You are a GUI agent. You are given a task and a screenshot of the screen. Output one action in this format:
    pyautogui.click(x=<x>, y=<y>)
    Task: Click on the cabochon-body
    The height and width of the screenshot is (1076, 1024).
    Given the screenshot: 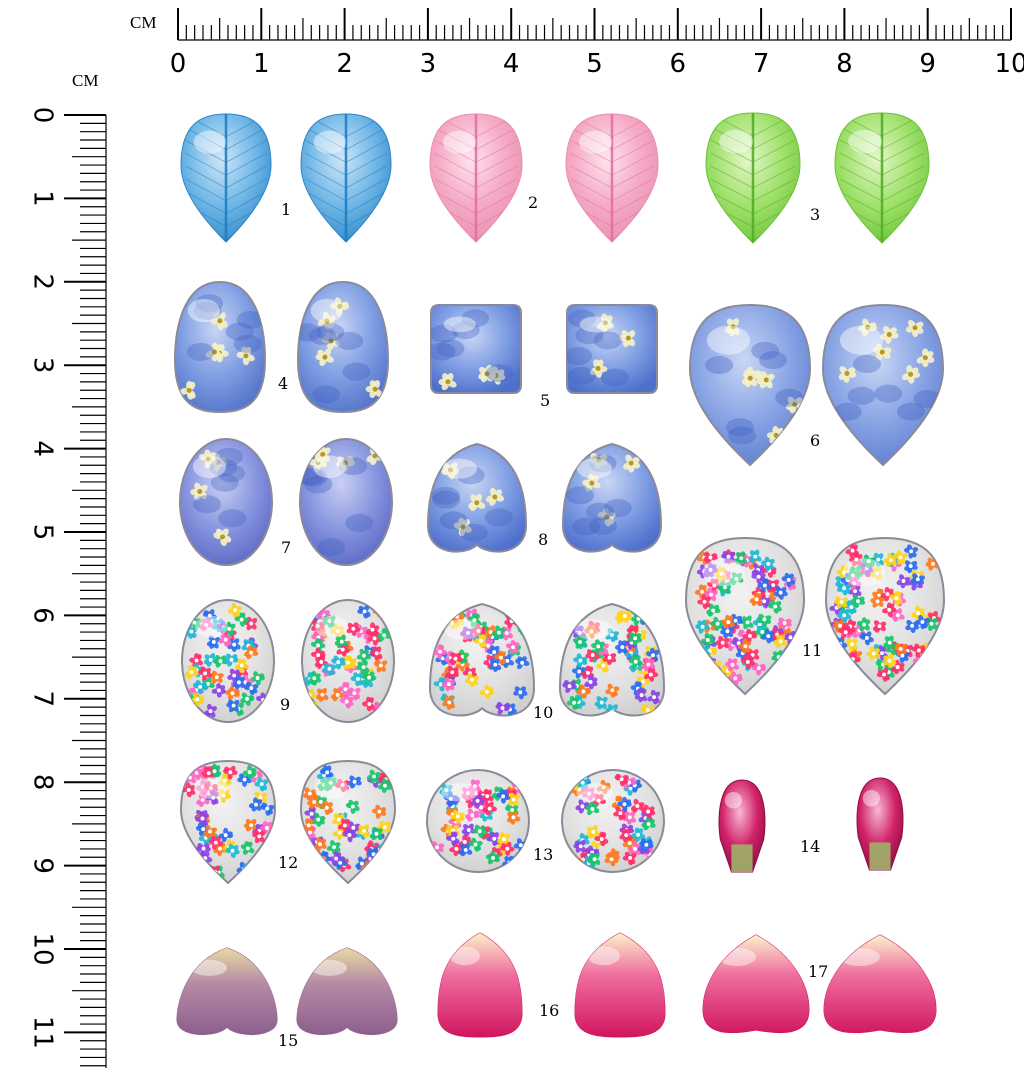 What is the action you would take?
    pyautogui.click(x=612, y=349)
    